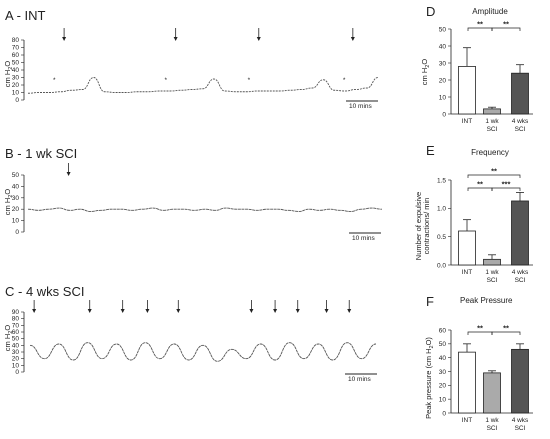 Image resolution: width=550 pixels, height=439 pixels. I want to click on panel-c-title: C - 4 wks SCI, so click(44, 291).